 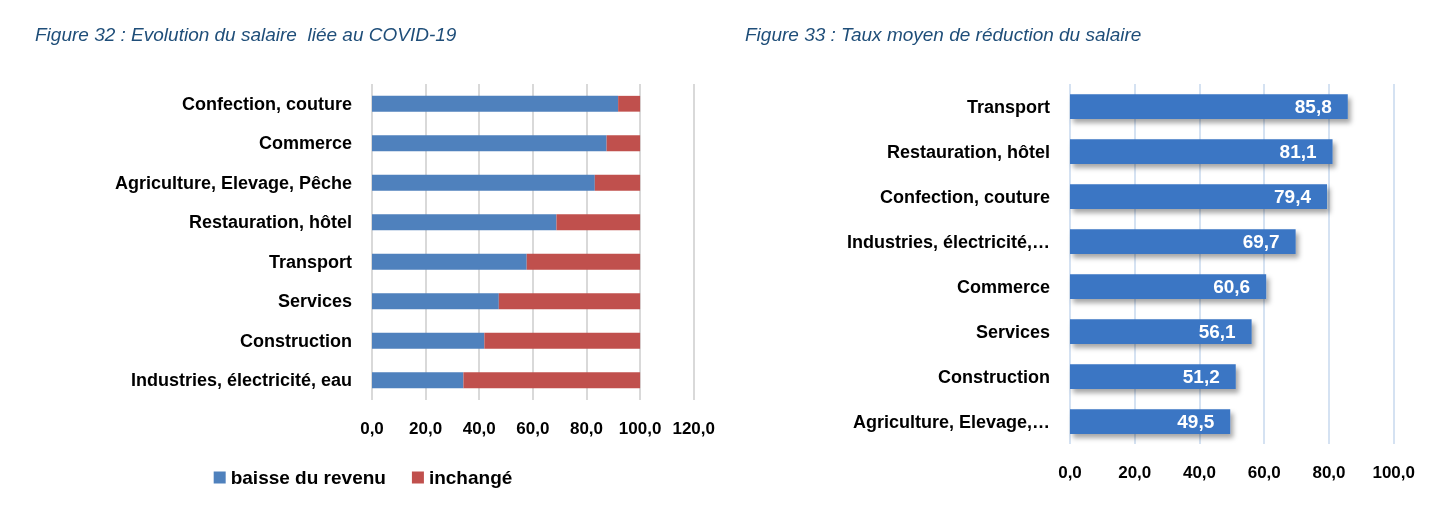 What do you see at coordinates (1201, 376) in the screenshot?
I see `data-label: 51,2` at bounding box center [1201, 376].